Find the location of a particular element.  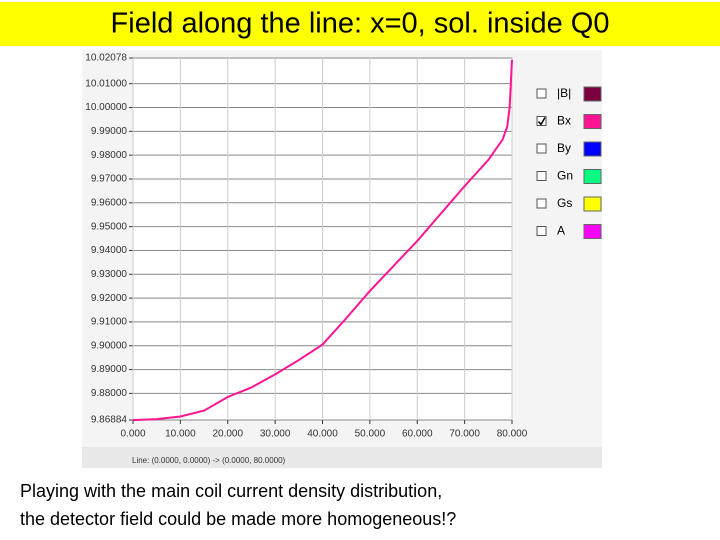

y-tick-label: 9.92000 is located at coordinates (109, 298).